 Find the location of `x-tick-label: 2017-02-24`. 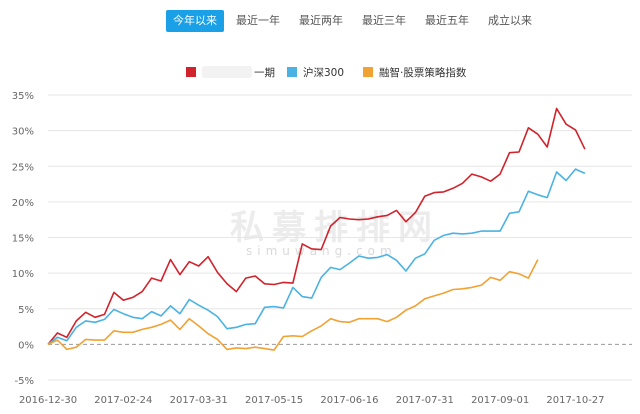

x-tick-label: 2017-02-24 is located at coordinates (123, 400).